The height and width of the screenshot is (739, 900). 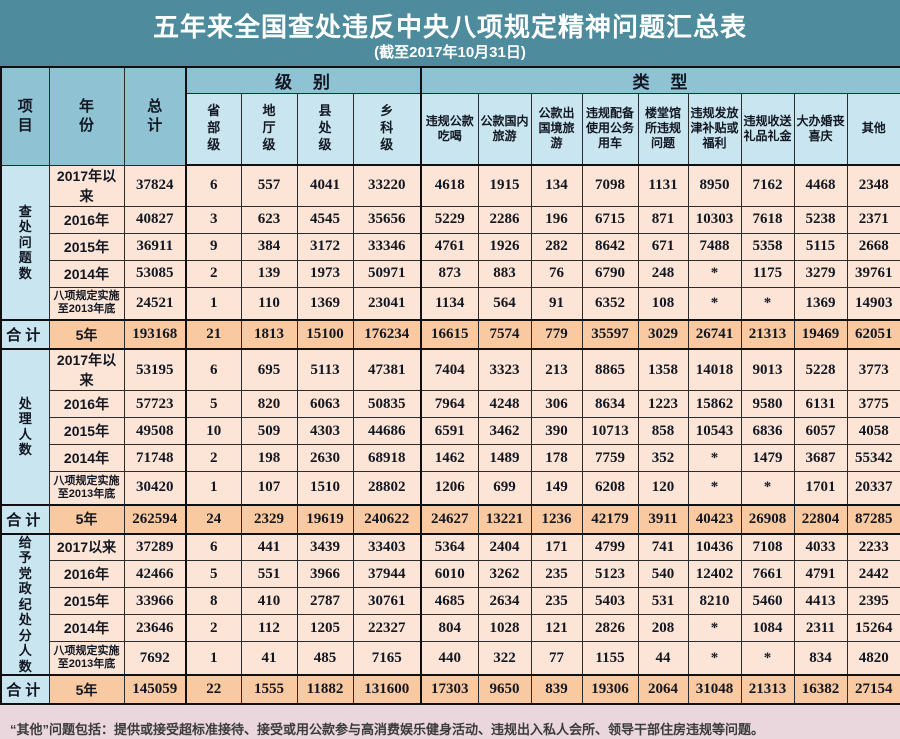 What do you see at coordinates (155, 219) in the screenshot?
I see `value-cell: 40827` at bounding box center [155, 219].